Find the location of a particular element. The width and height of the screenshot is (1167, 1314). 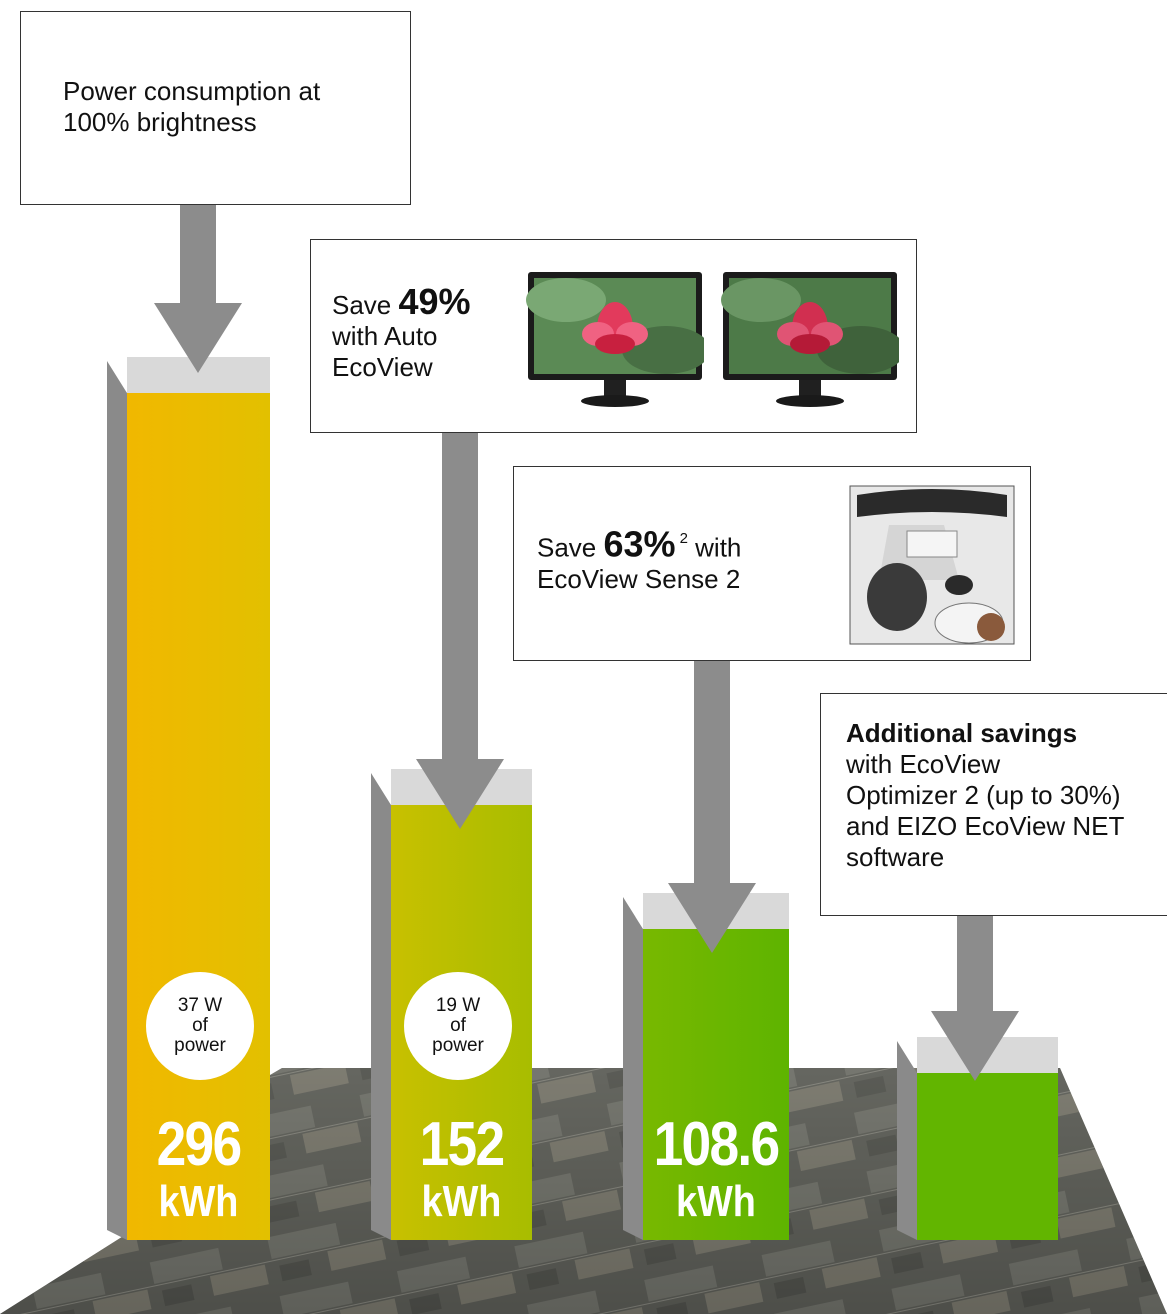

value-label-3-number: 108.6 is located at coordinates (717, 1144).